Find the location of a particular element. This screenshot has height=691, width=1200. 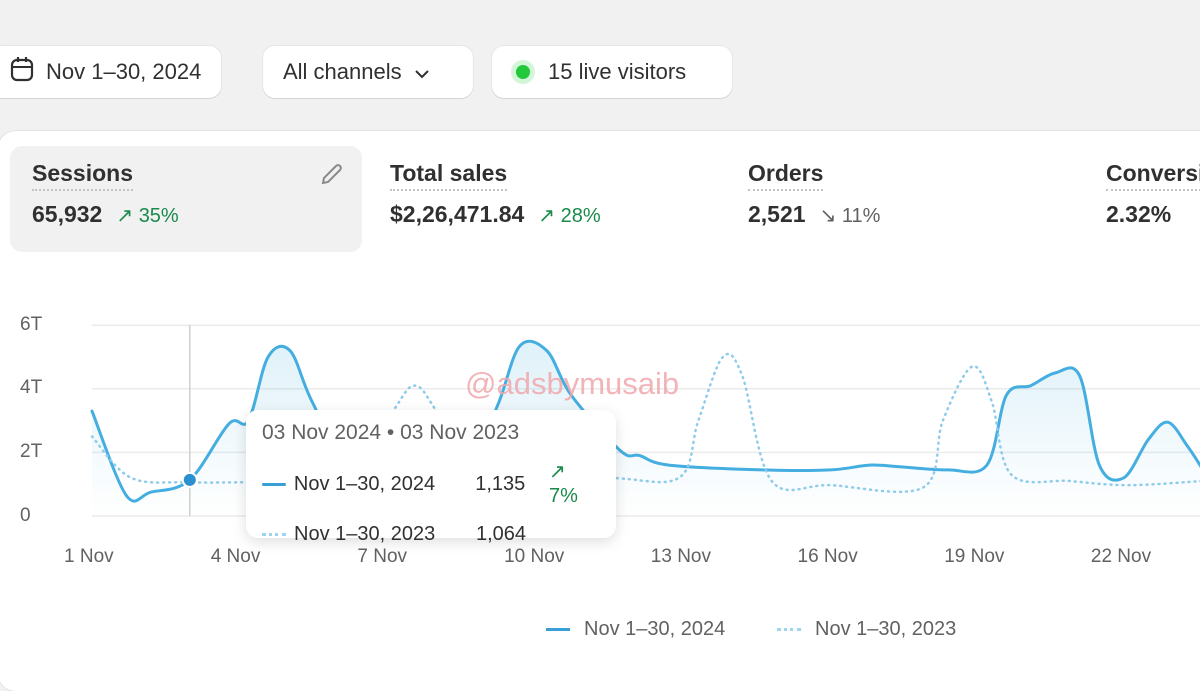

live-visitors-button: 15 live visitors is located at coordinates (612, 72).